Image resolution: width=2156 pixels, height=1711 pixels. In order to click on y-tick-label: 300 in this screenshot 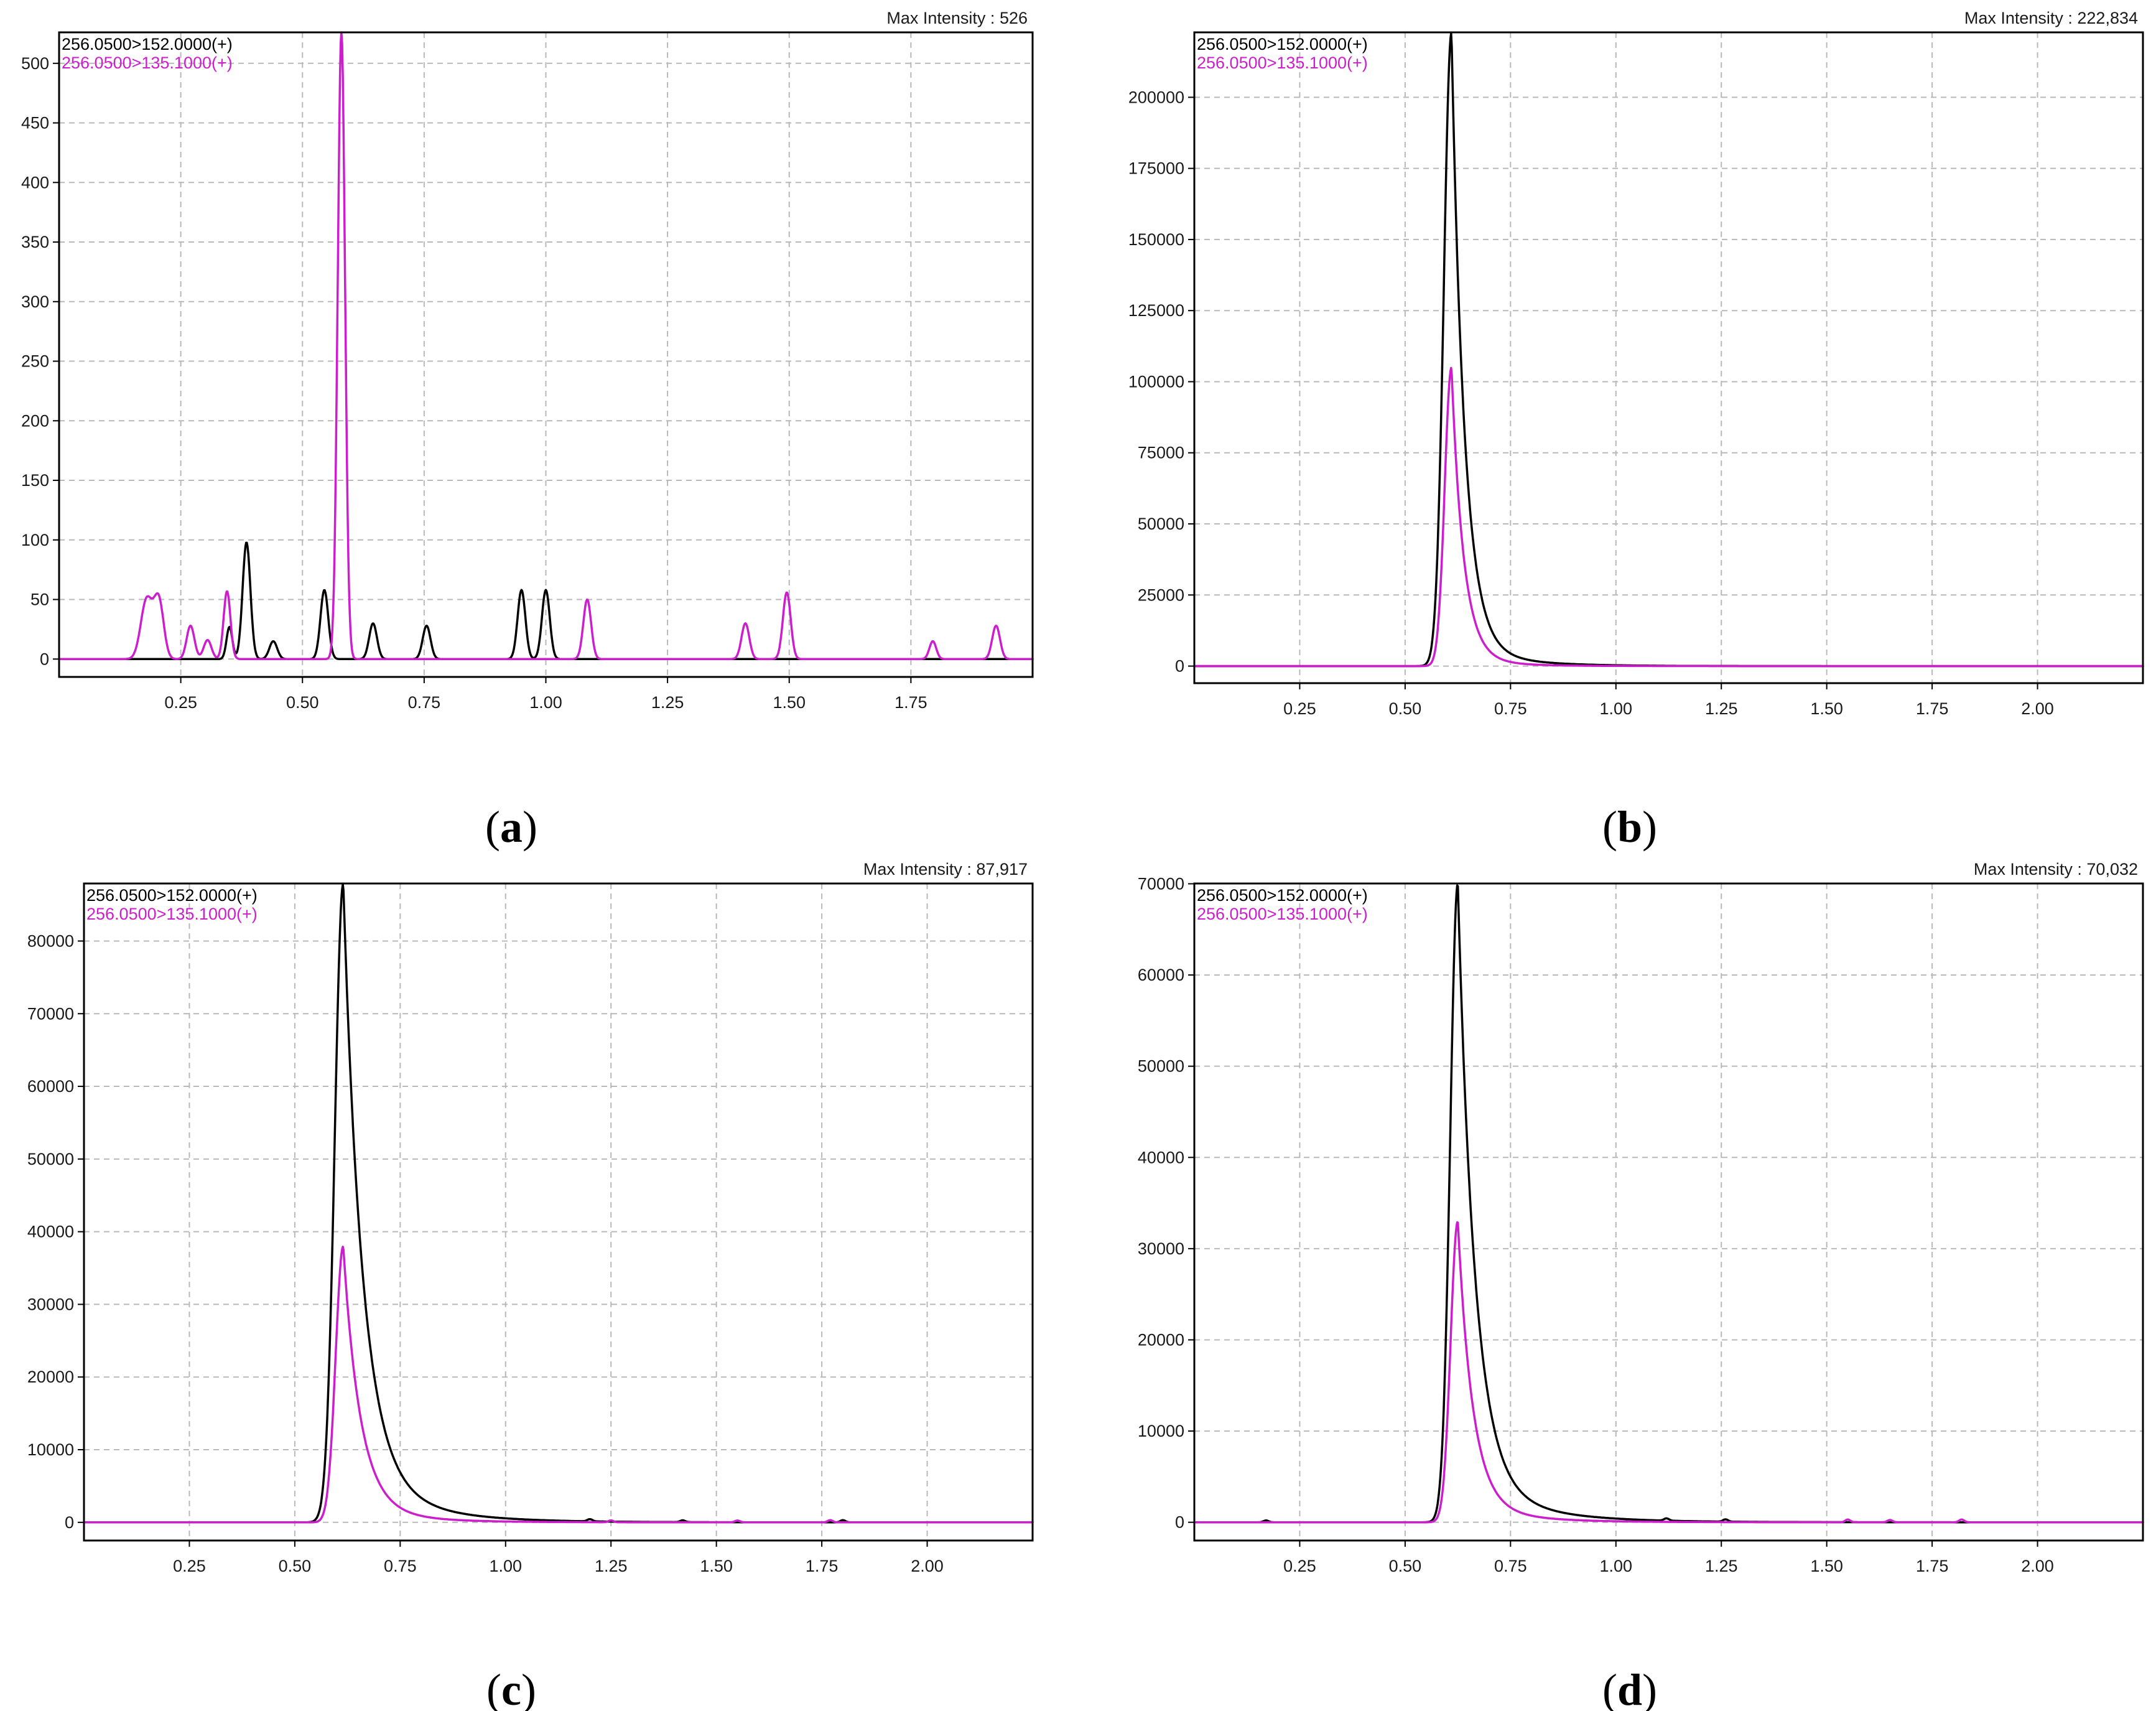, I will do `click(35, 301)`.